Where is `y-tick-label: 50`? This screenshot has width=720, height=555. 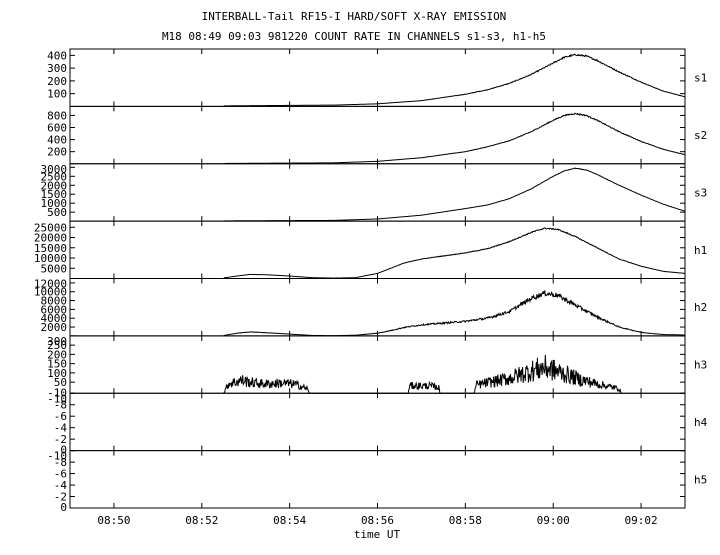
y-tick-label: 50 is located at coordinates (60, 382).